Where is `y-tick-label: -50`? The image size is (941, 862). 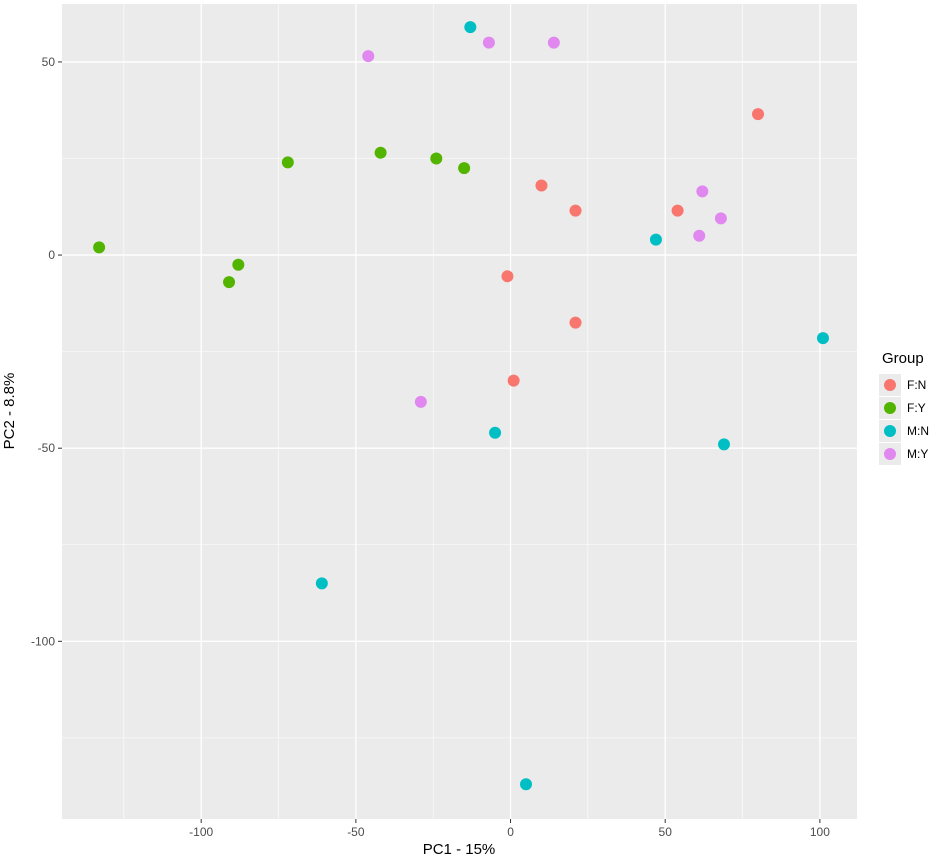
y-tick-label: -50 is located at coordinates (47, 448).